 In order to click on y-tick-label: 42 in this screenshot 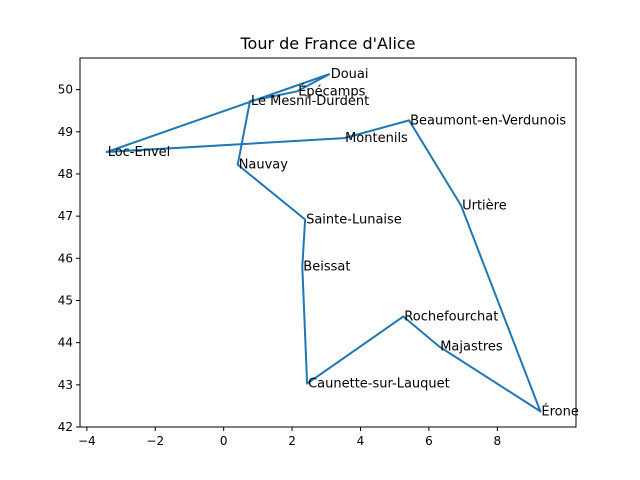, I will do `click(65, 427)`.